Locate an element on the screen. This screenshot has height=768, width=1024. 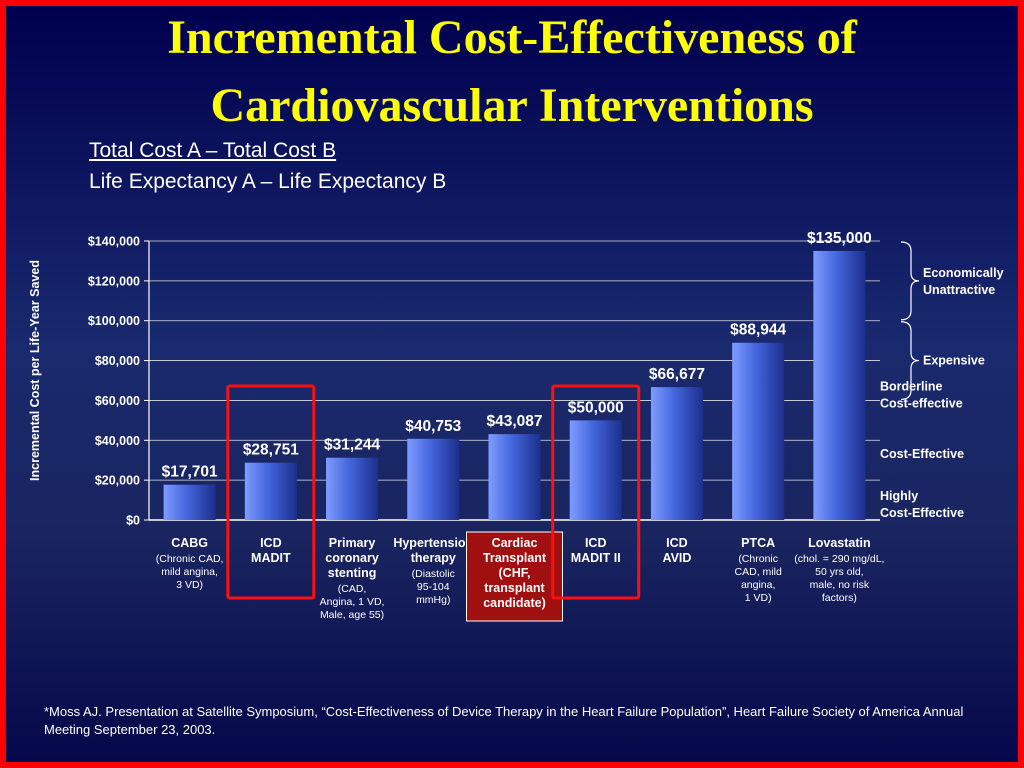
bar-value-label: $88,944 is located at coordinates (758, 330).